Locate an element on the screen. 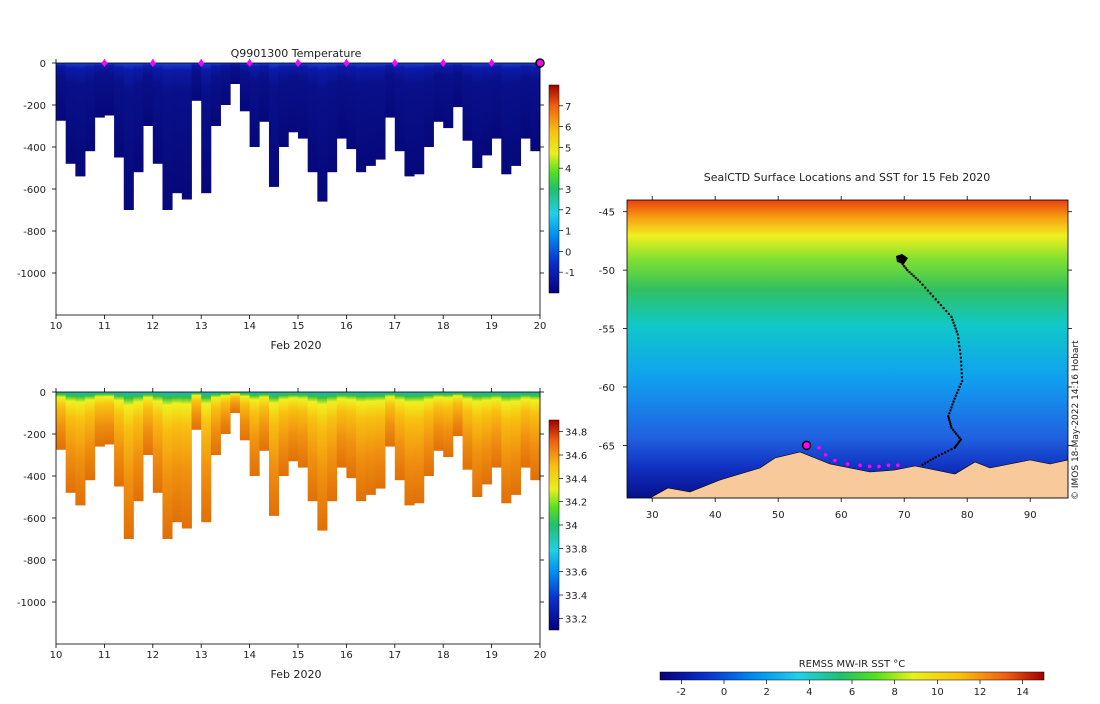 This screenshot has width=1100, height=704. salinity-colorbar-tick-label: 34.2 is located at coordinates (576, 503).